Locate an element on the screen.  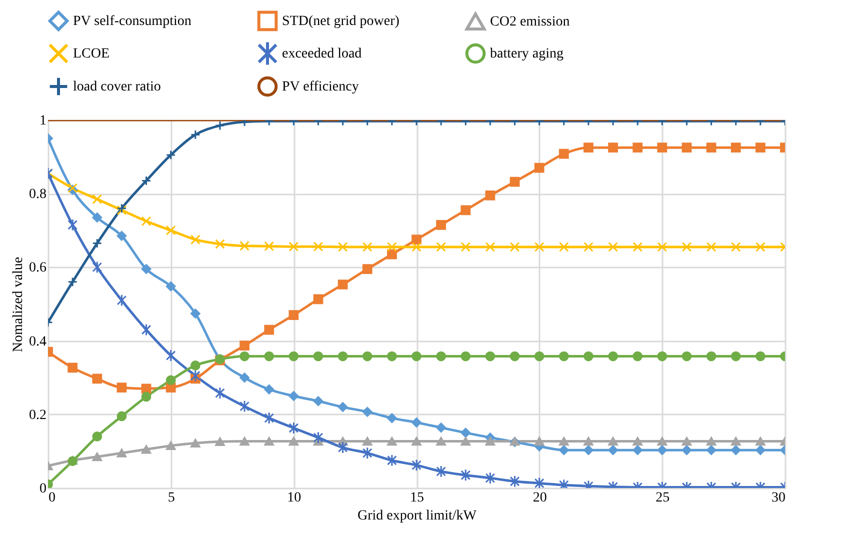
legend-label: PV efficiency is located at coordinates (320, 87).